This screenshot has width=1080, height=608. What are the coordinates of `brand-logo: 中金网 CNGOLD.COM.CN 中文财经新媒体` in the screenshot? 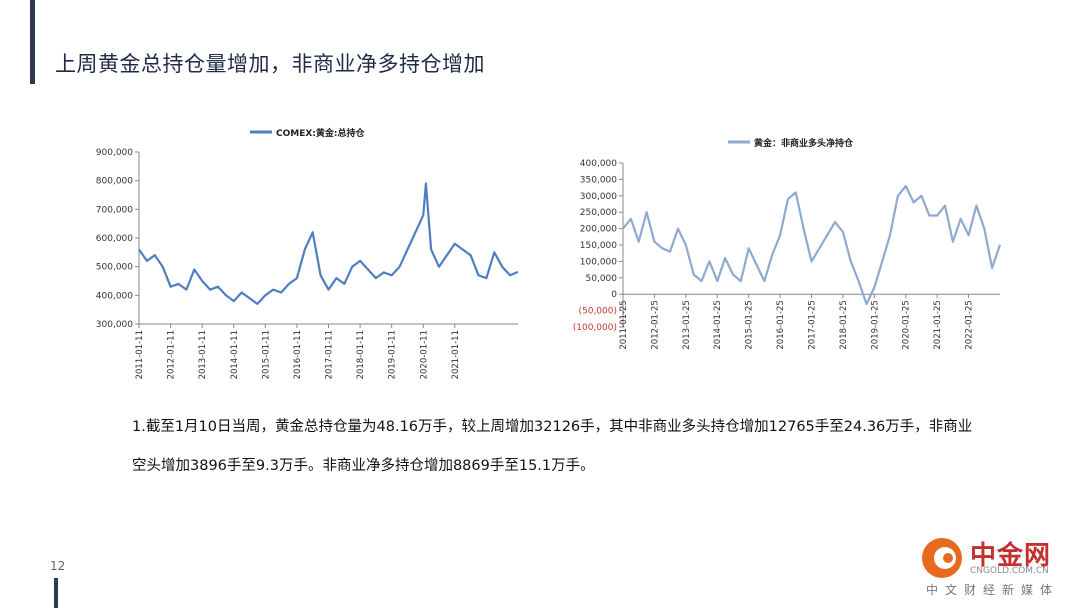 It's located at (992, 568).